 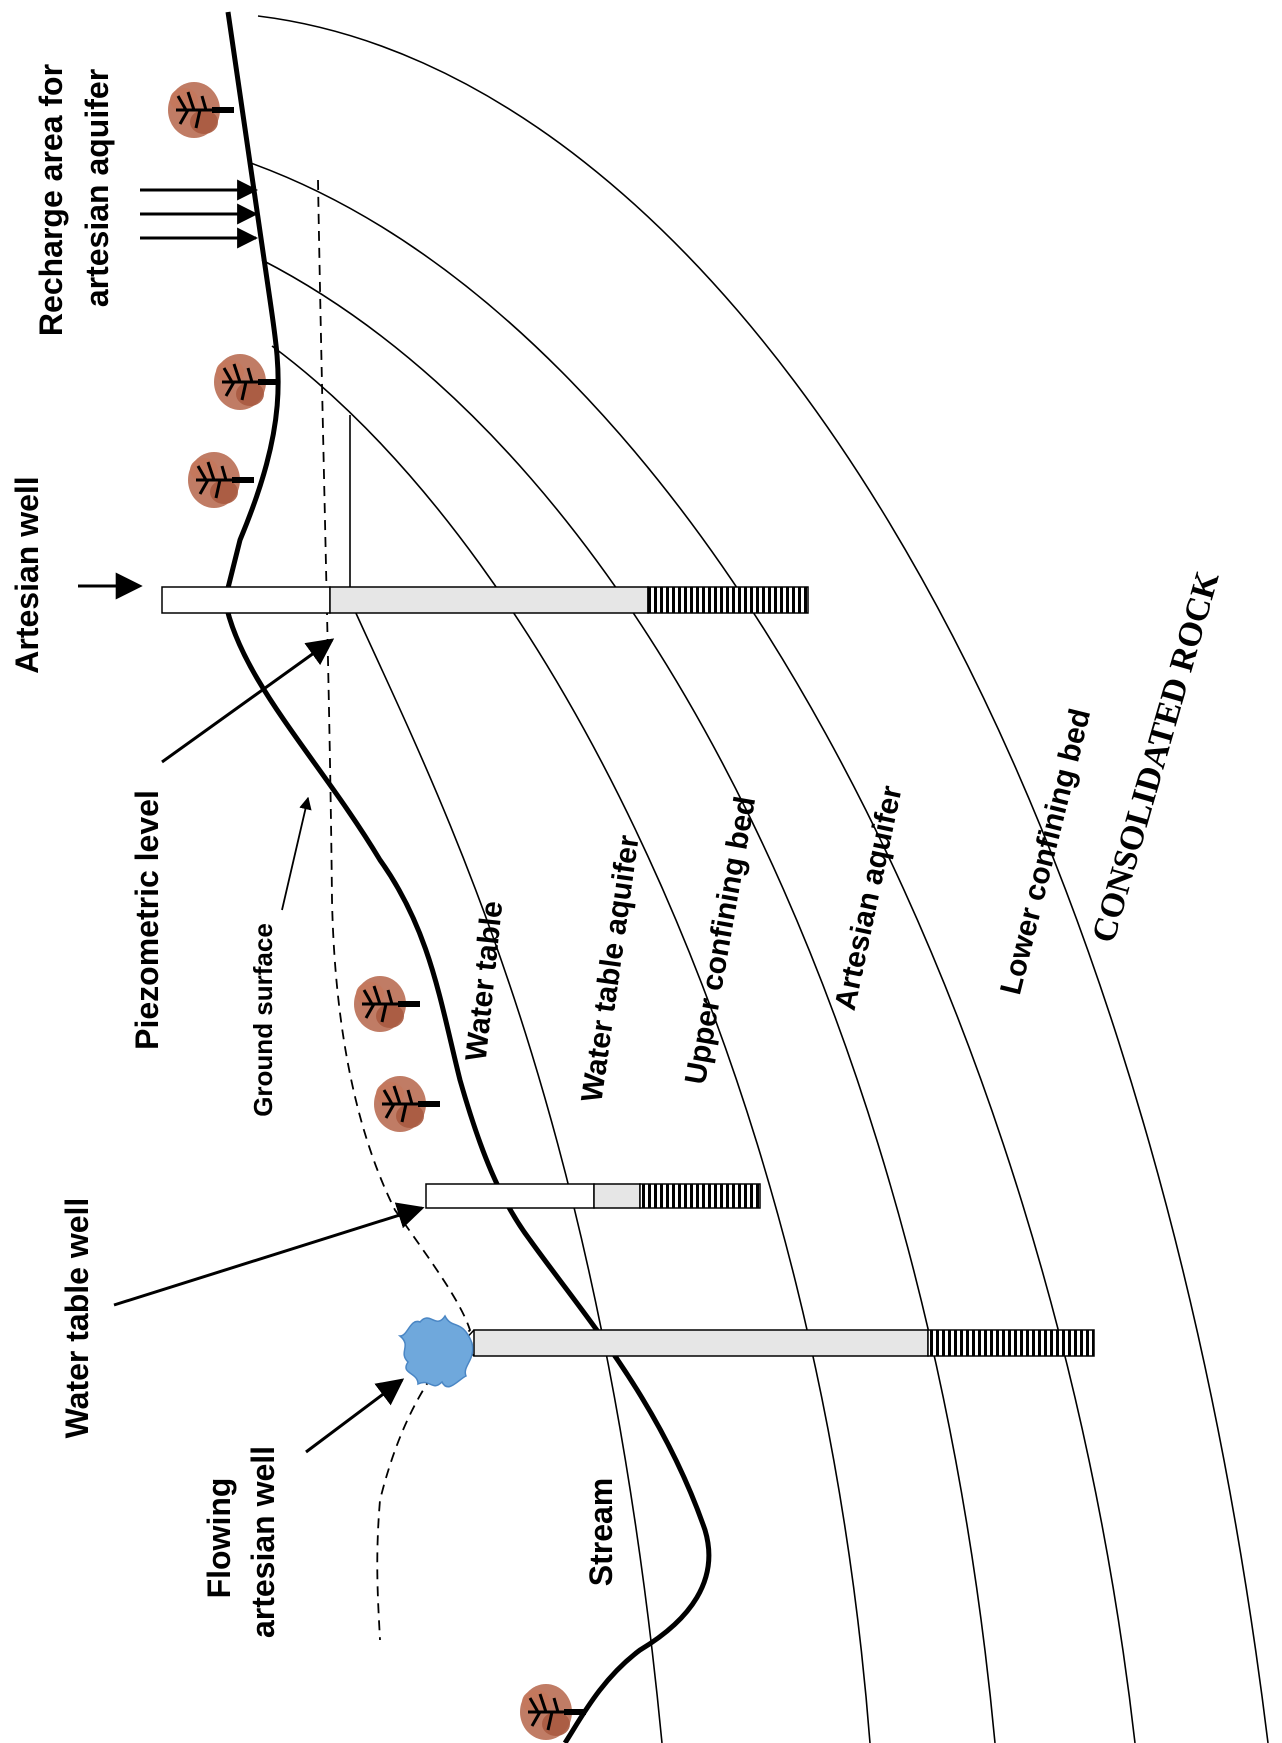 What do you see at coordinates (720, 940) in the screenshot?
I see `upper-confining-bed-label: Upper confining bed` at bounding box center [720, 940].